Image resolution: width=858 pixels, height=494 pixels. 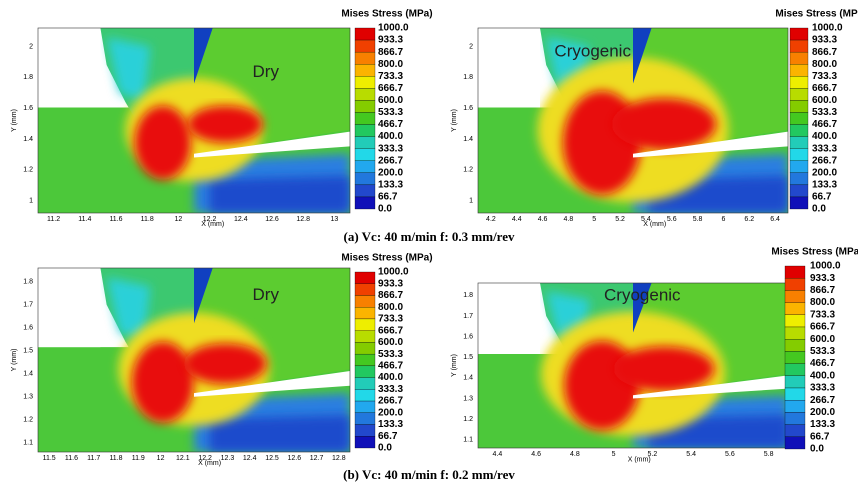 I want to click on x-tick-label: 12.4, so click(x=241, y=219).